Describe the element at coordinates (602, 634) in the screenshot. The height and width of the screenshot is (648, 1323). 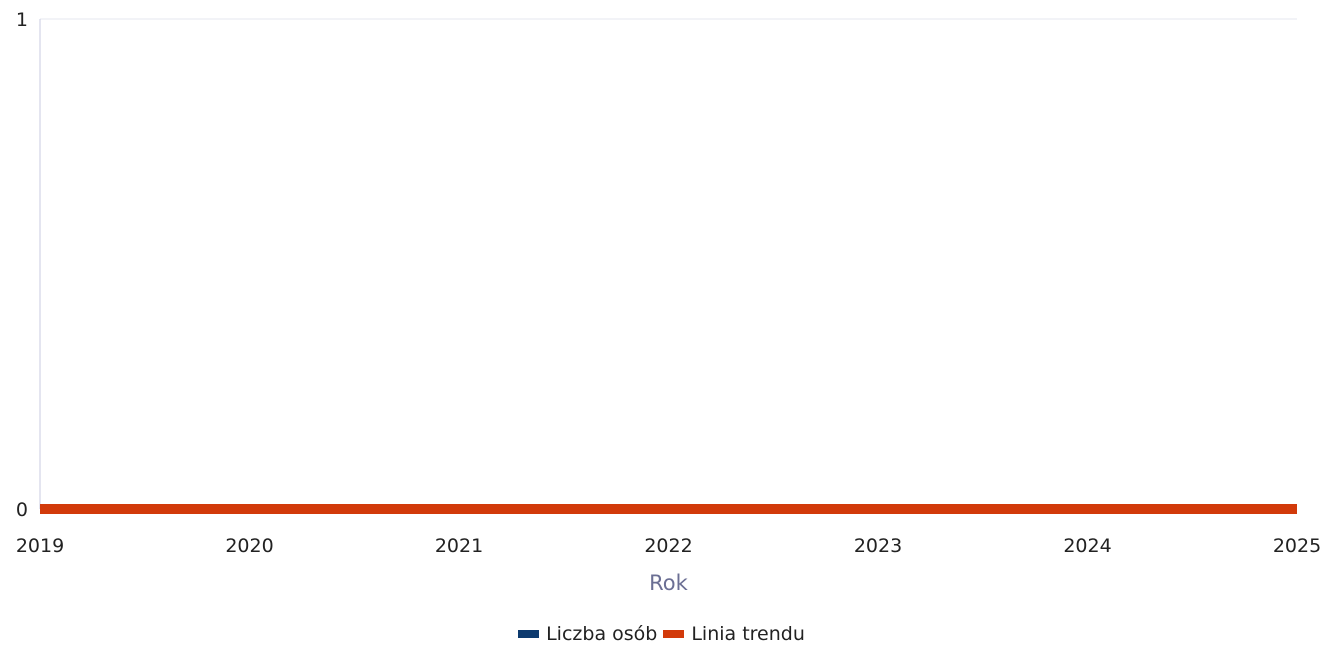
I see `legend-label: Liczba osób` at that location.